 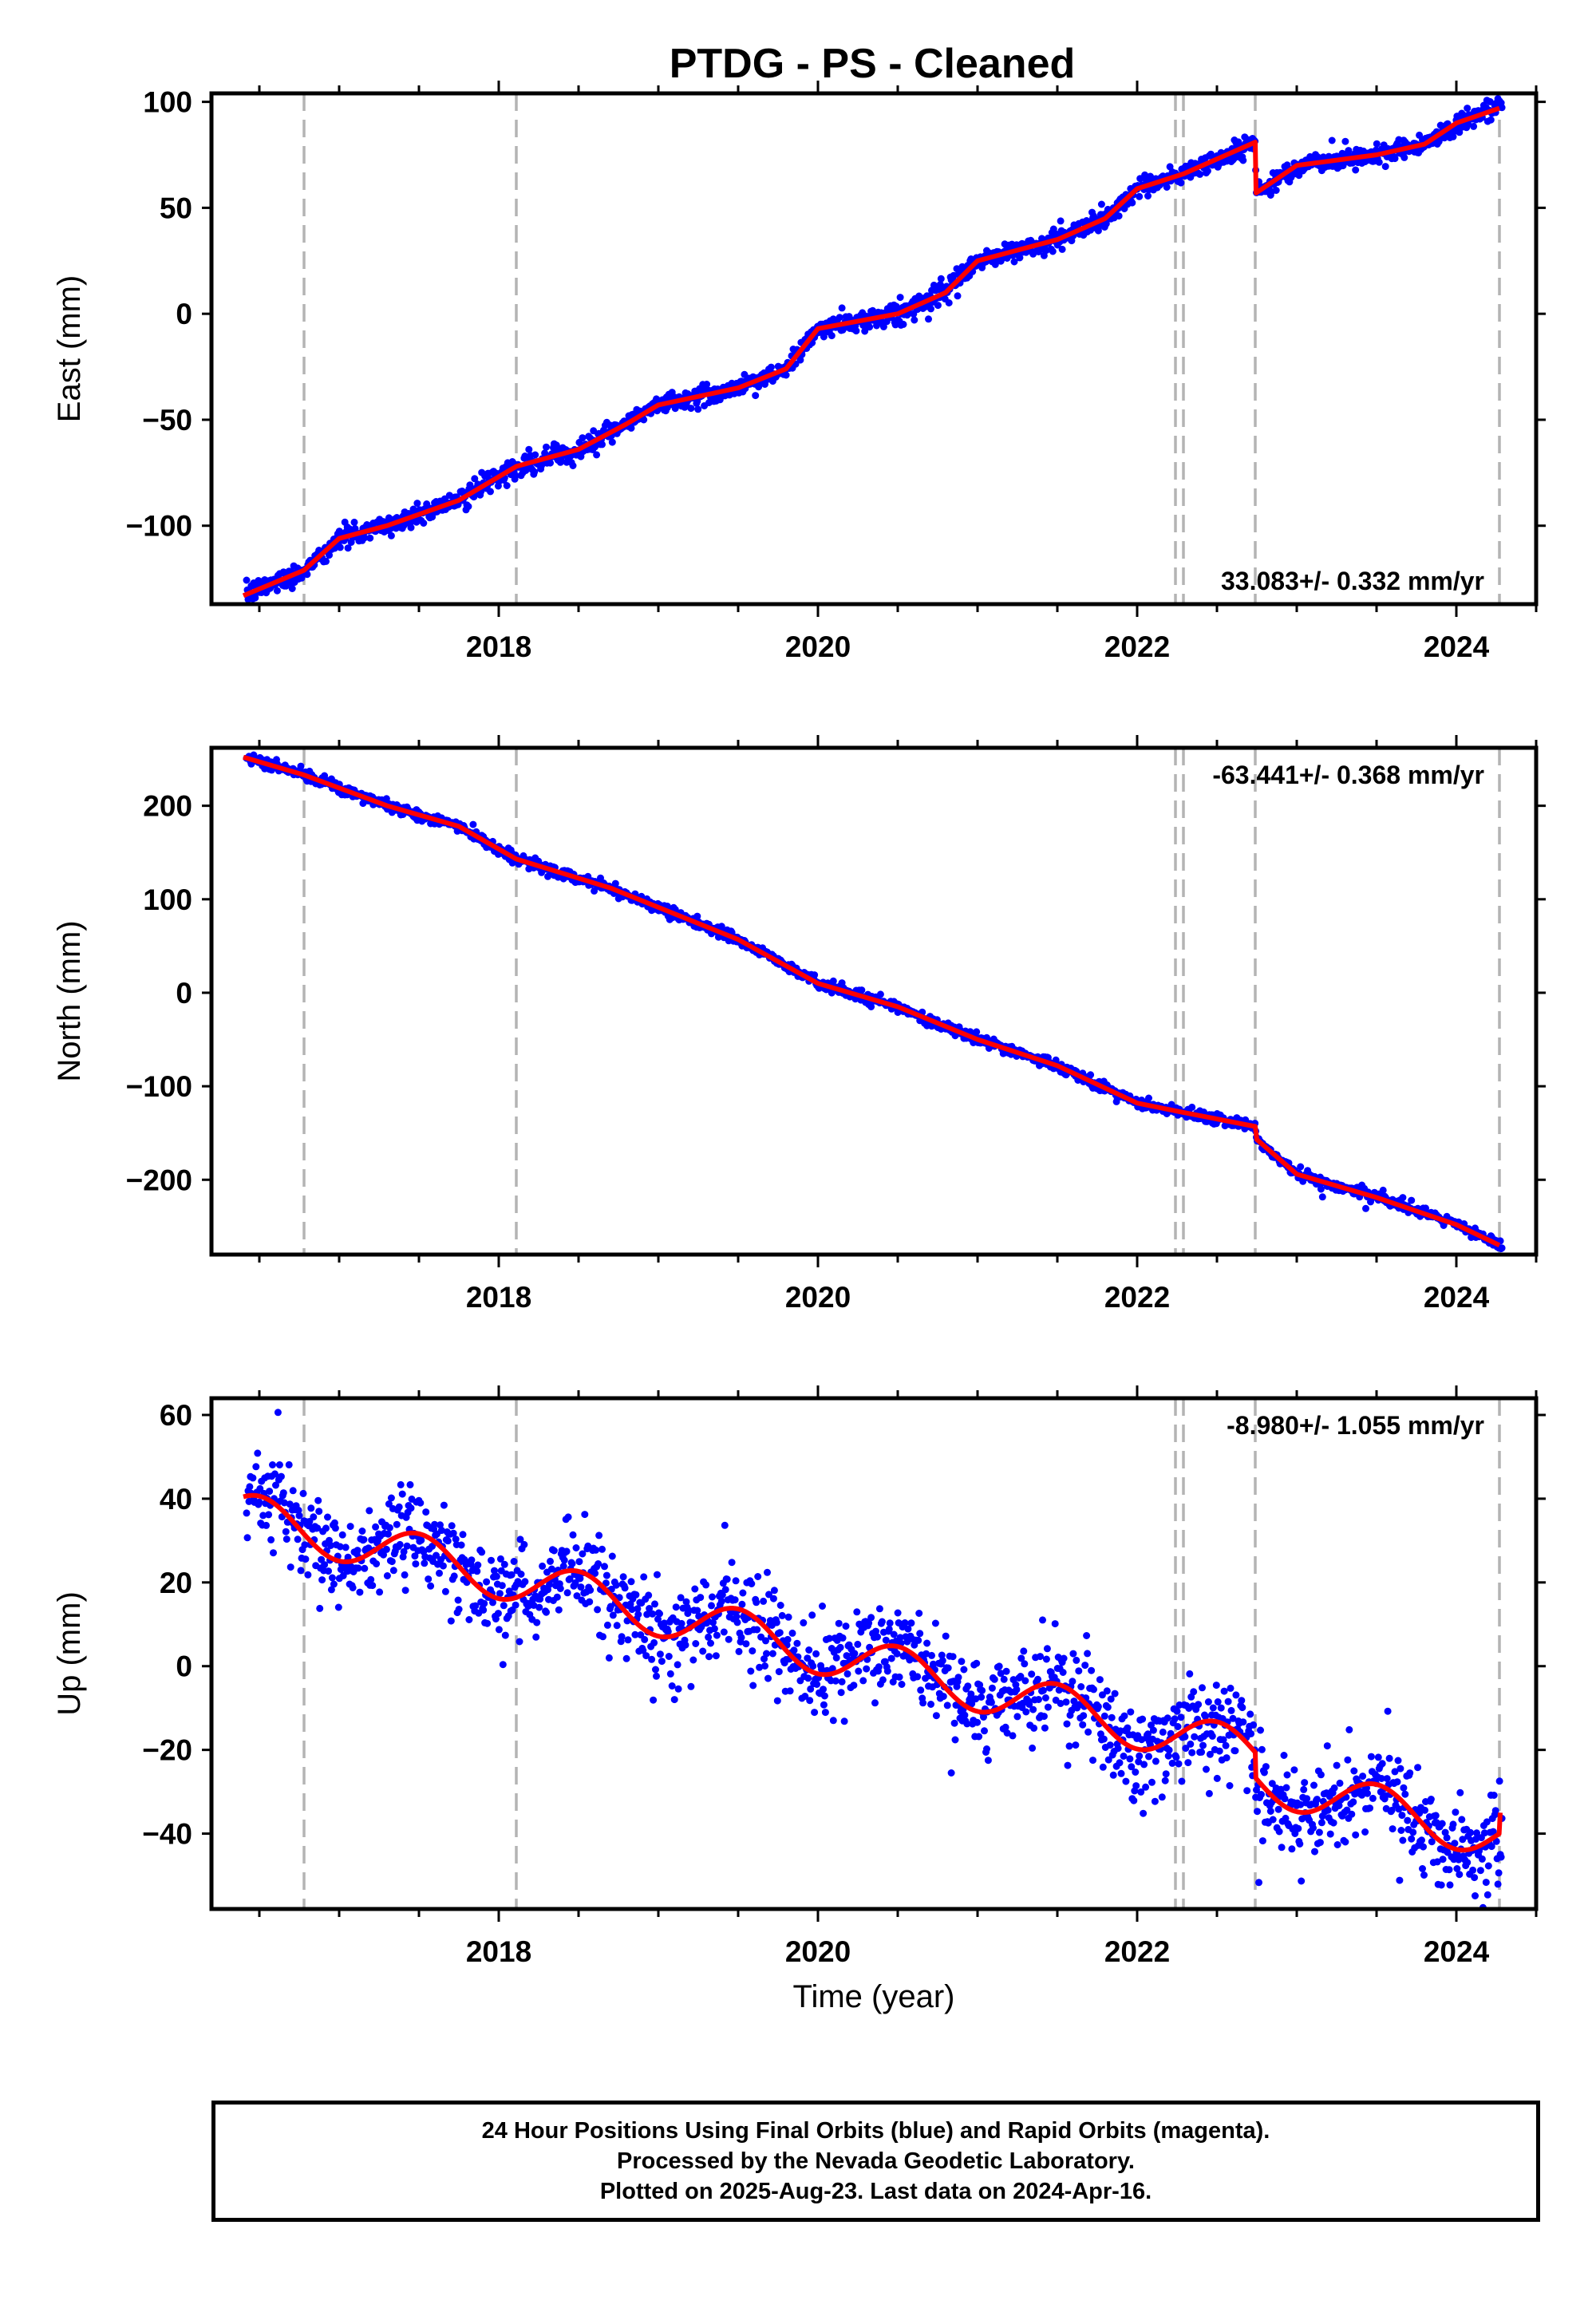 I want to click on panel-north-rate-label: -63.441+/- 0.368 mm/yr, so click(x=1348, y=775).